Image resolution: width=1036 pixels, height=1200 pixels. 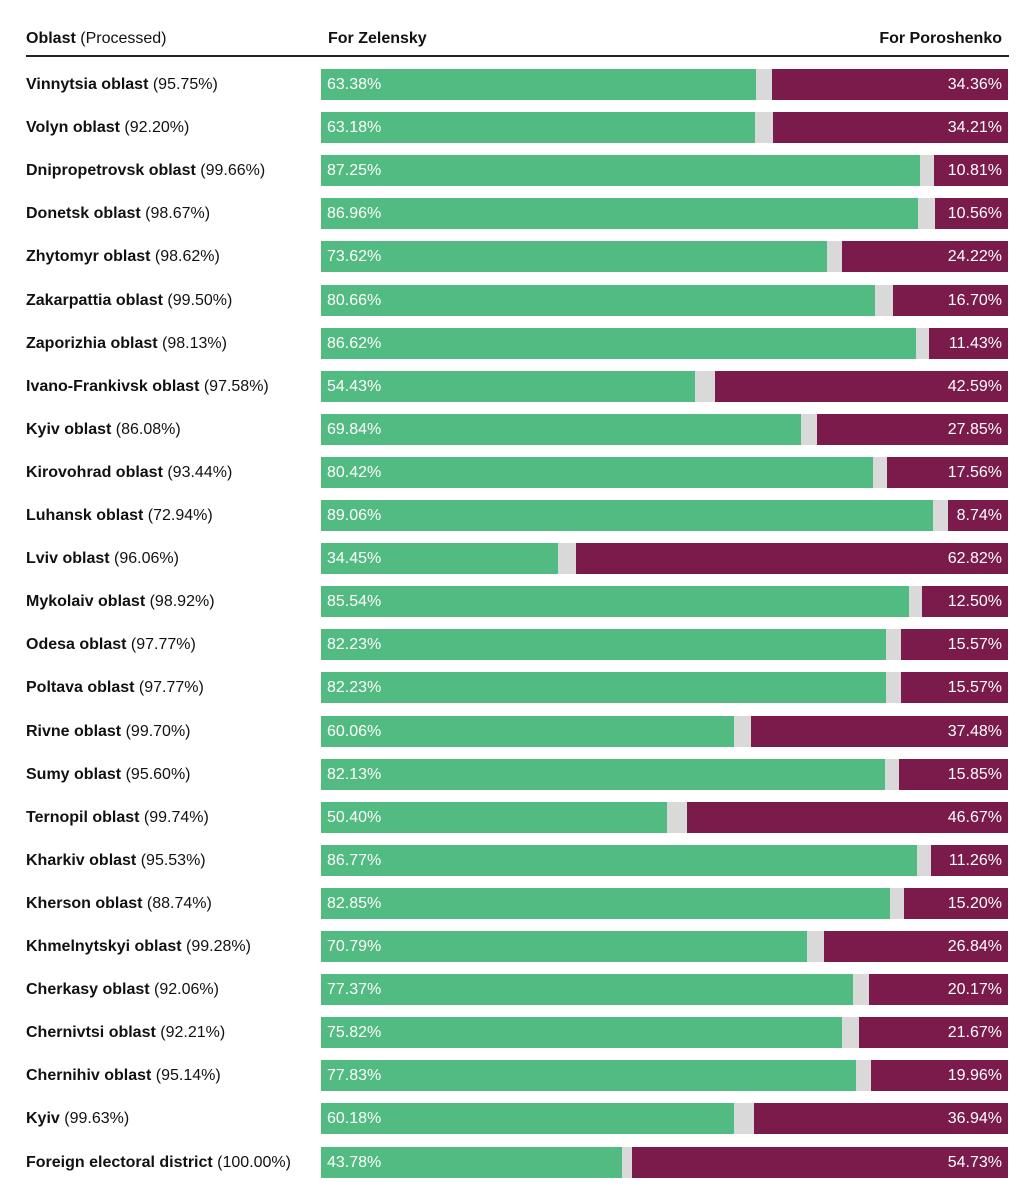 What do you see at coordinates (354, 946) in the screenshot?
I see `zelensky-value-label: 70.79%` at bounding box center [354, 946].